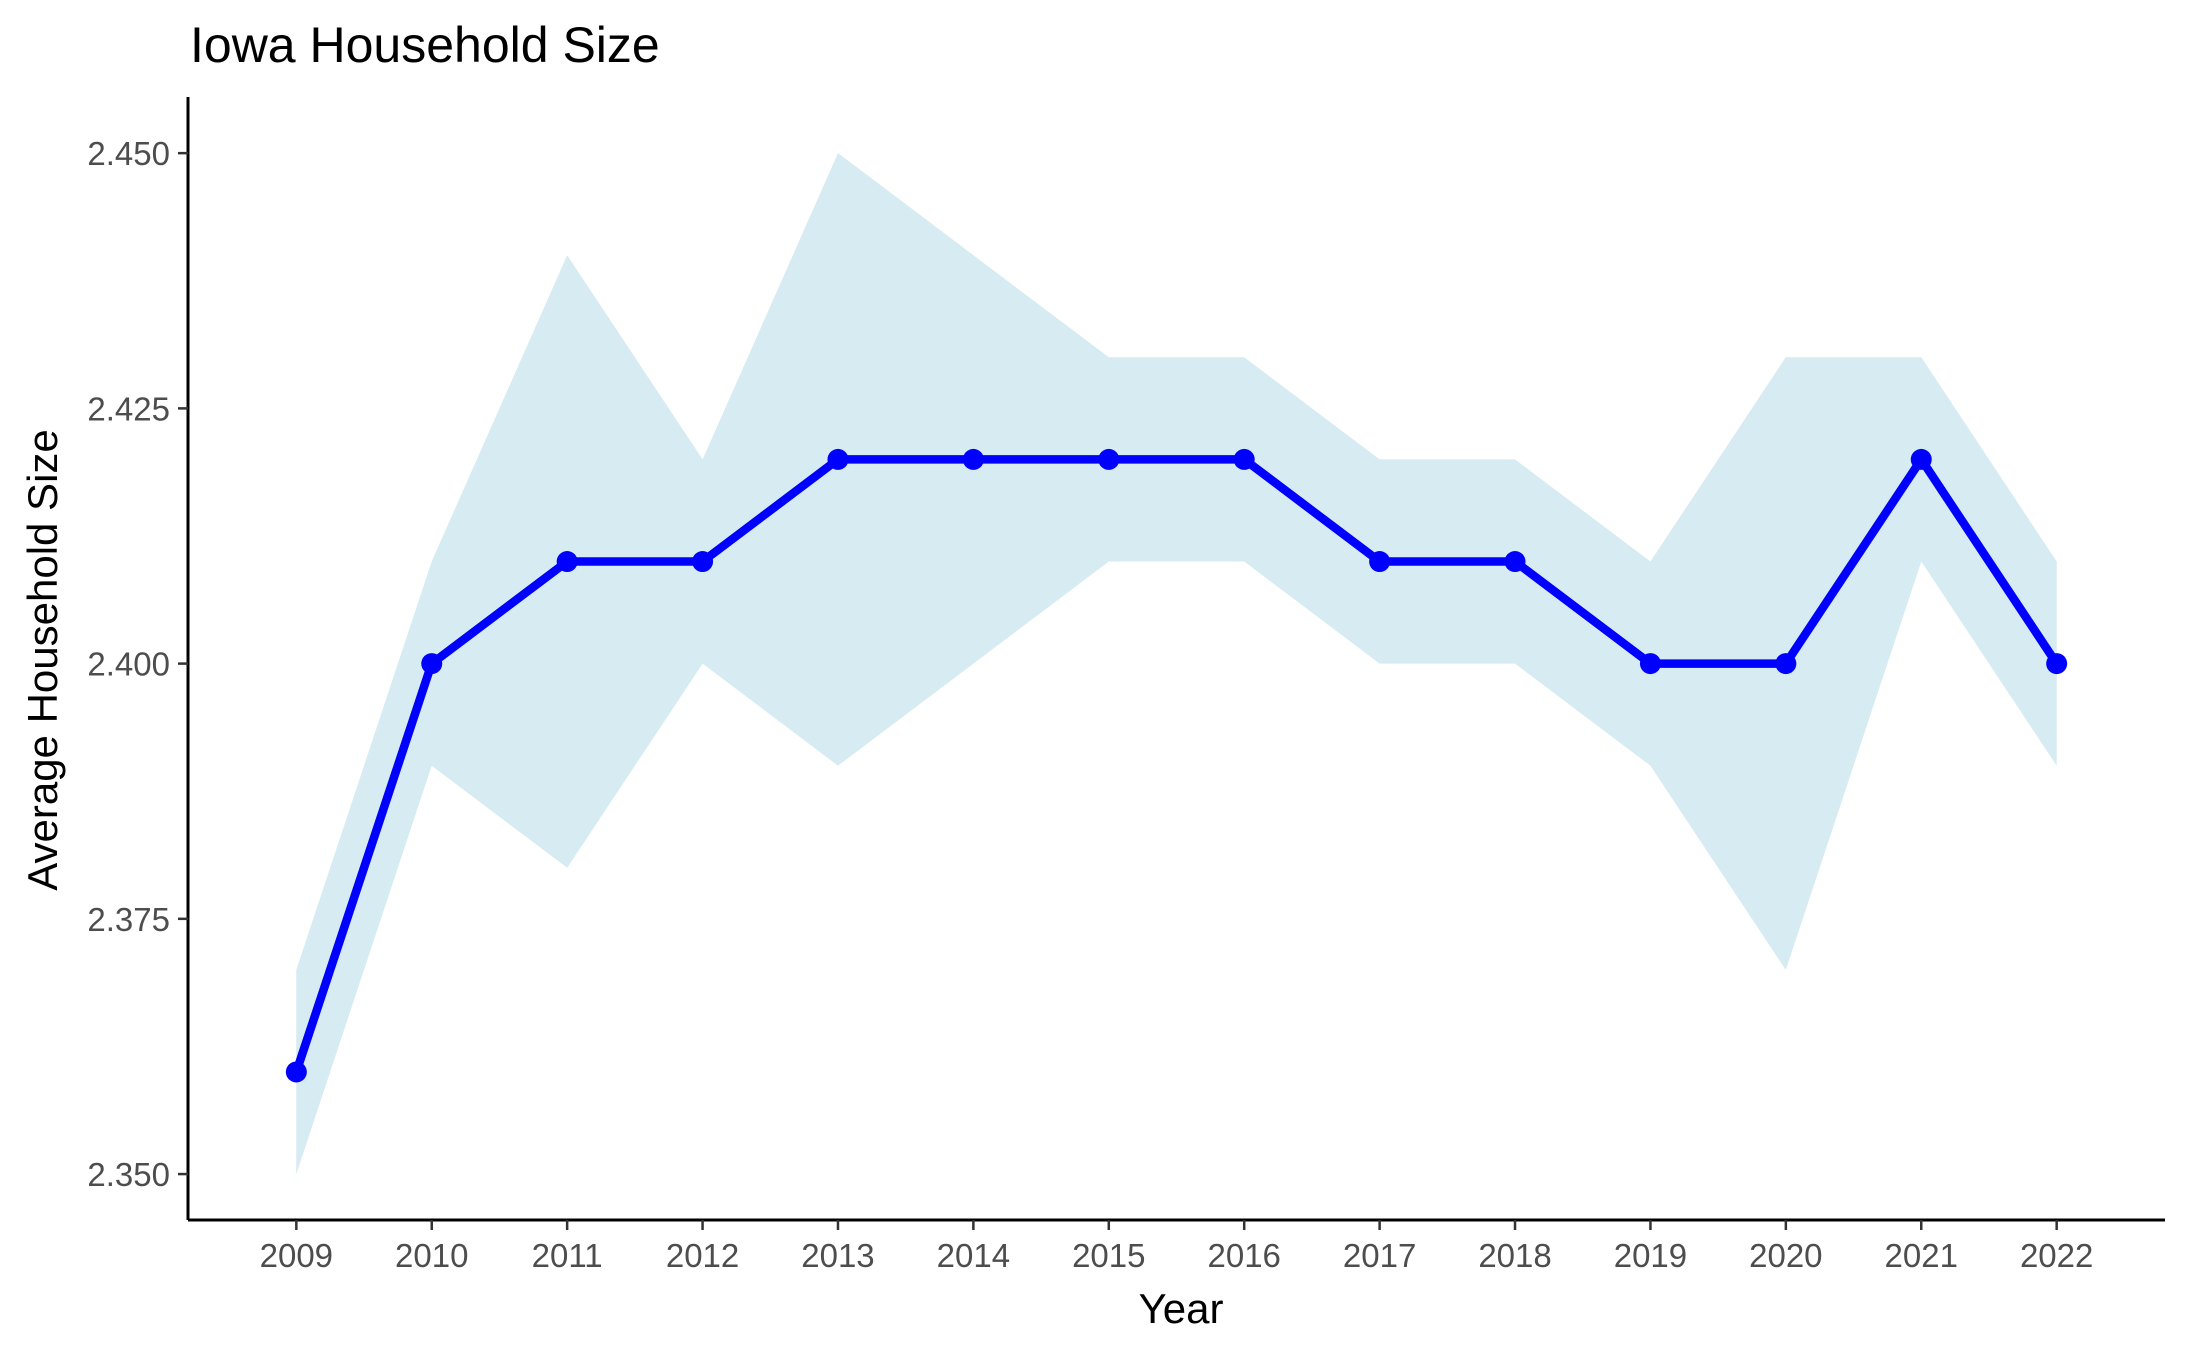 The image size is (2187, 1349). What do you see at coordinates (128, 664) in the screenshot?
I see `y-tick-label-2.400: 2.400` at bounding box center [128, 664].